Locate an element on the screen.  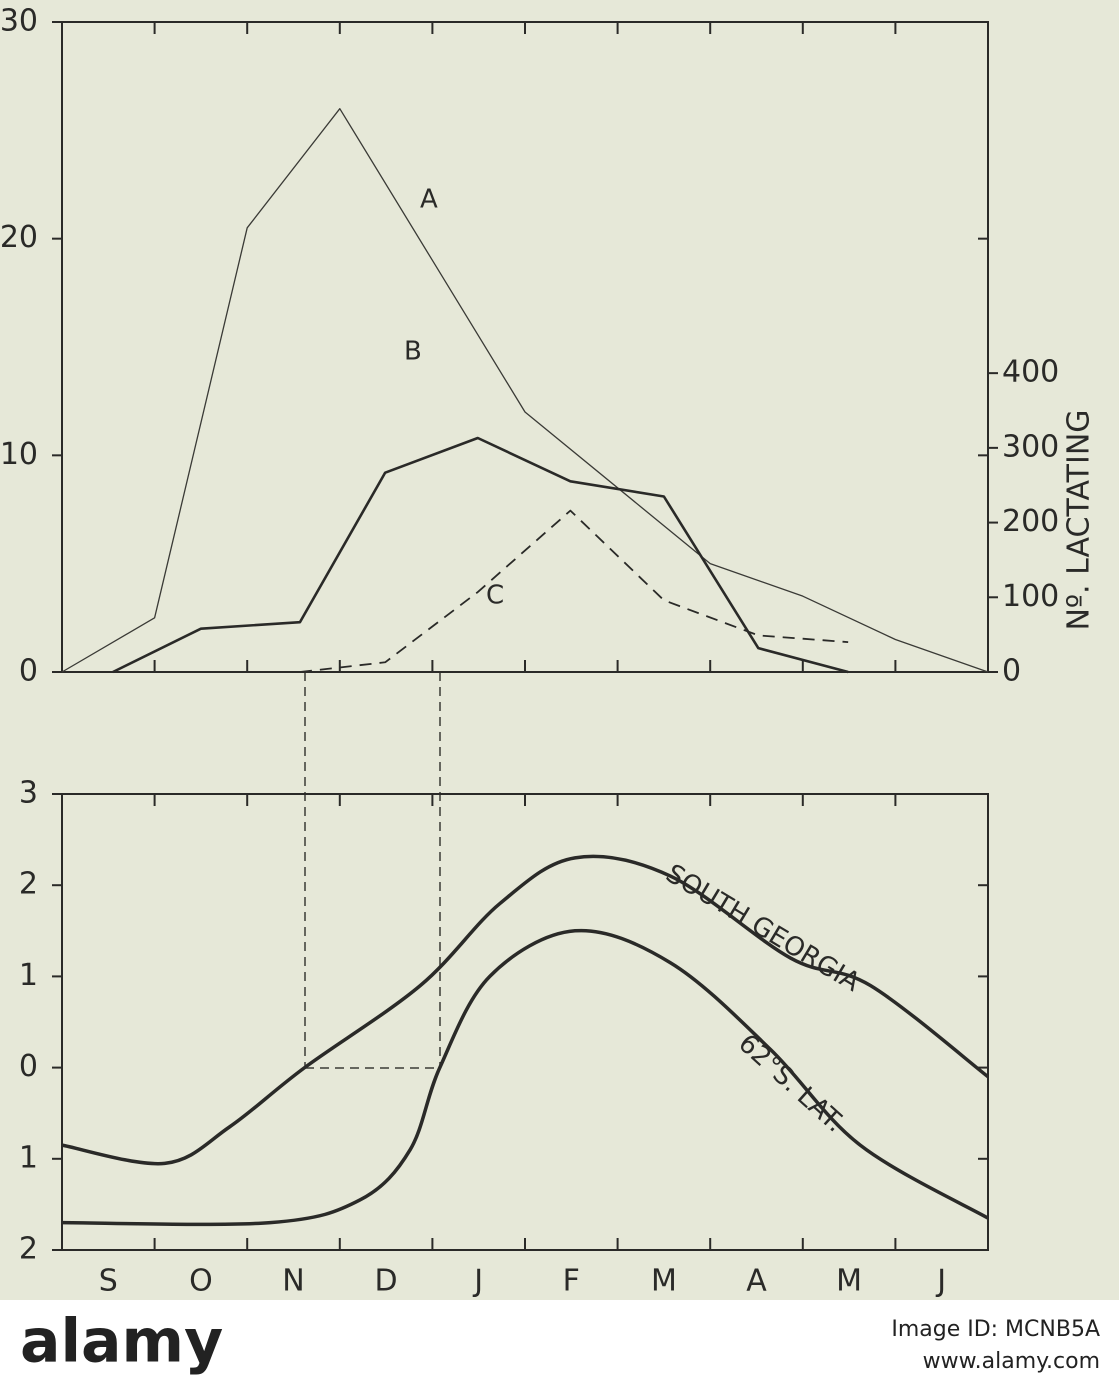
y-tick-label: 30 is located at coordinates (19, 21).